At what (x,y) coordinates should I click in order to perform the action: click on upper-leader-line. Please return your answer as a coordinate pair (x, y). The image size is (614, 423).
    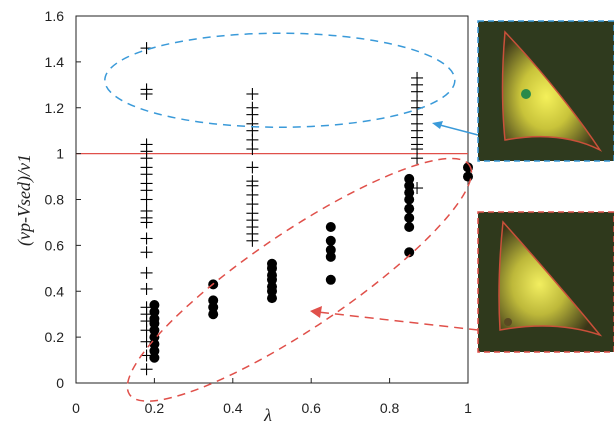
    Looking at the image, I should click on (457, 129).